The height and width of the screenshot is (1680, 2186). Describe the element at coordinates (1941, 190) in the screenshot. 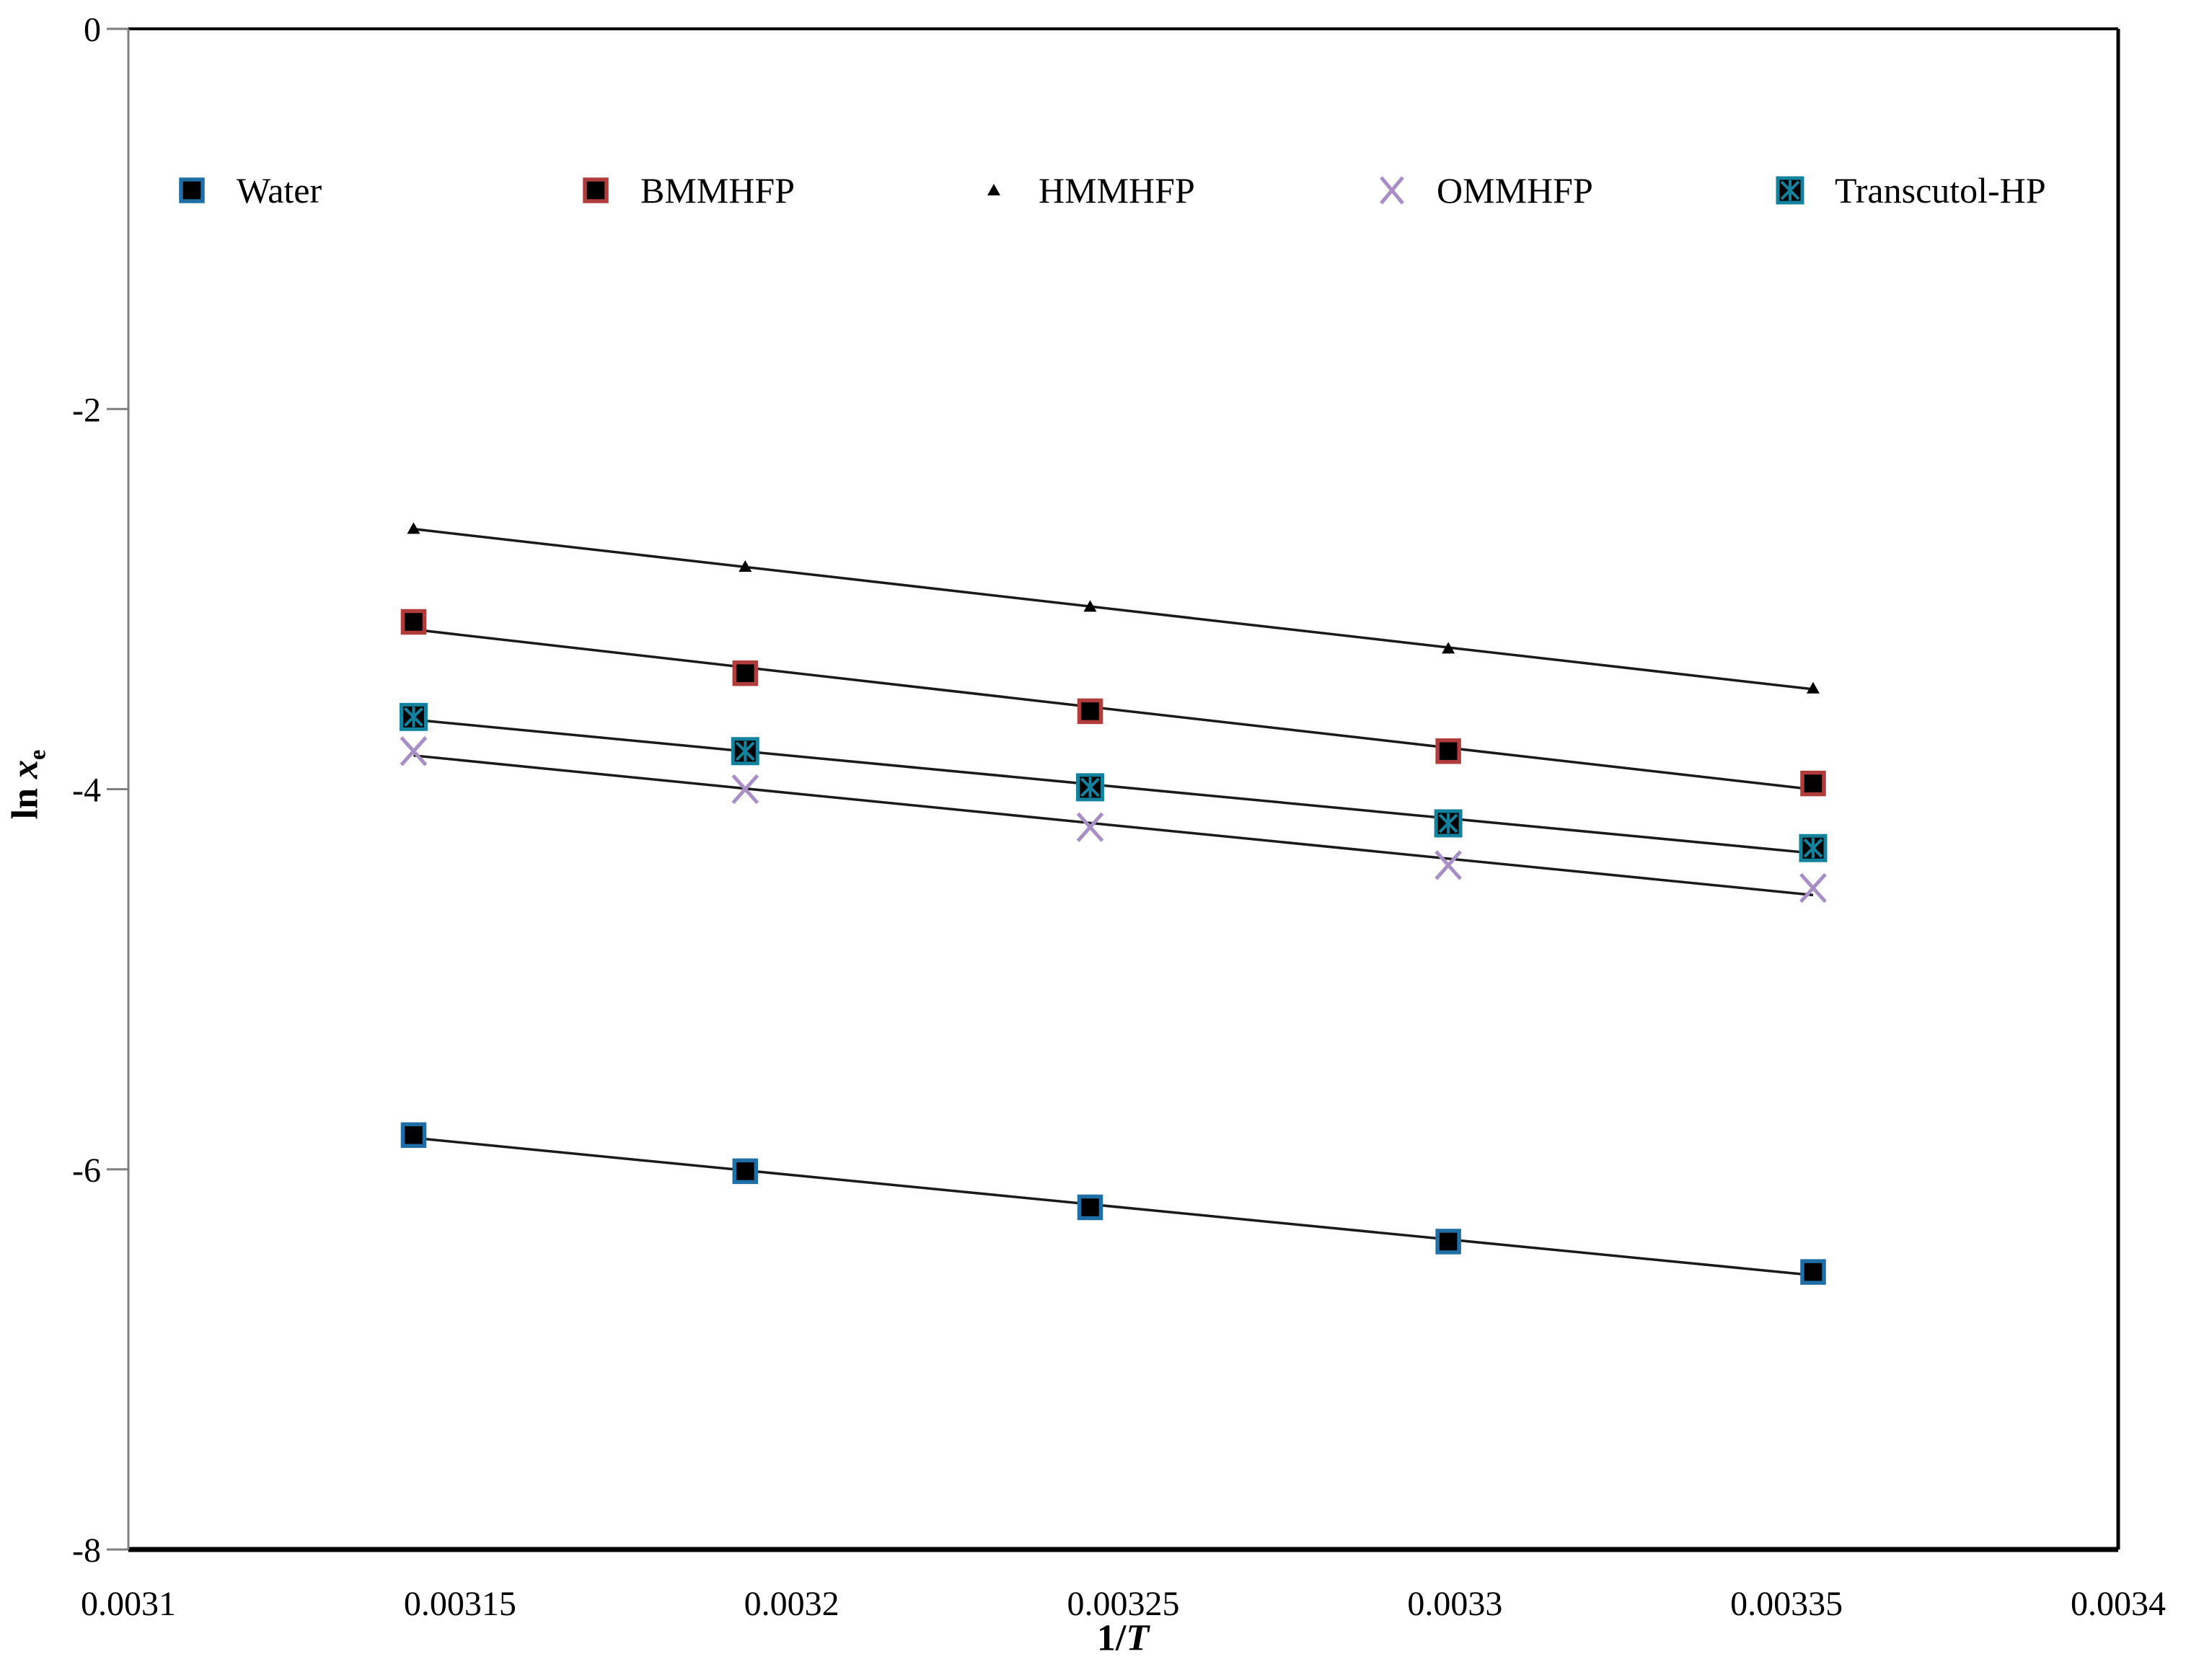

I see `legend-label-transcutol-hp: Transcutol-HP` at that location.